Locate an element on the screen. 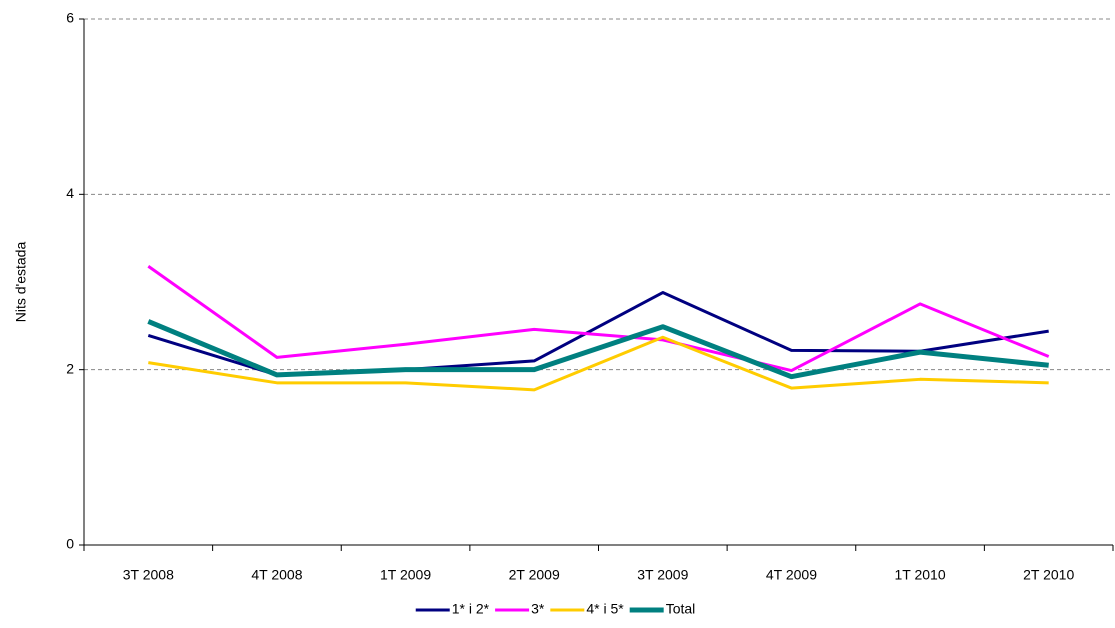  x-tick-label: 1T 2009 is located at coordinates (405, 575).